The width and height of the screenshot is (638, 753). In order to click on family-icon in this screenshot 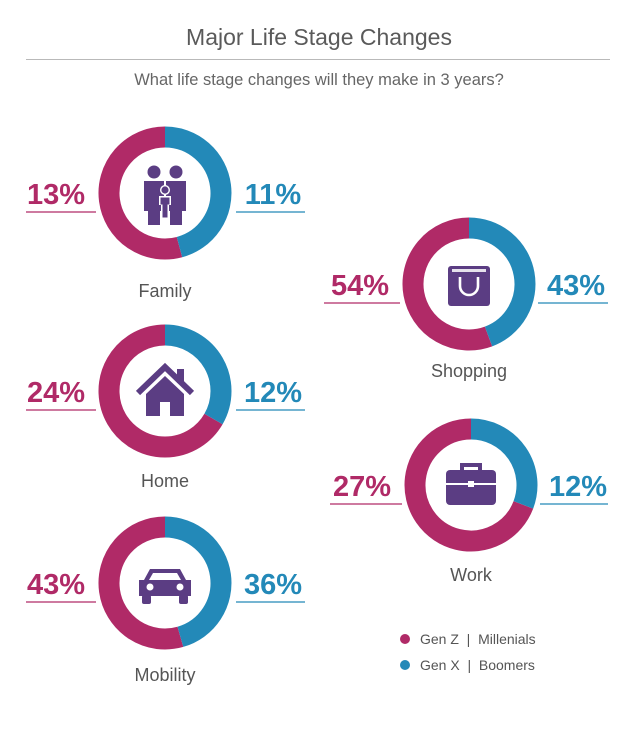, I will do `click(165, 195)`.